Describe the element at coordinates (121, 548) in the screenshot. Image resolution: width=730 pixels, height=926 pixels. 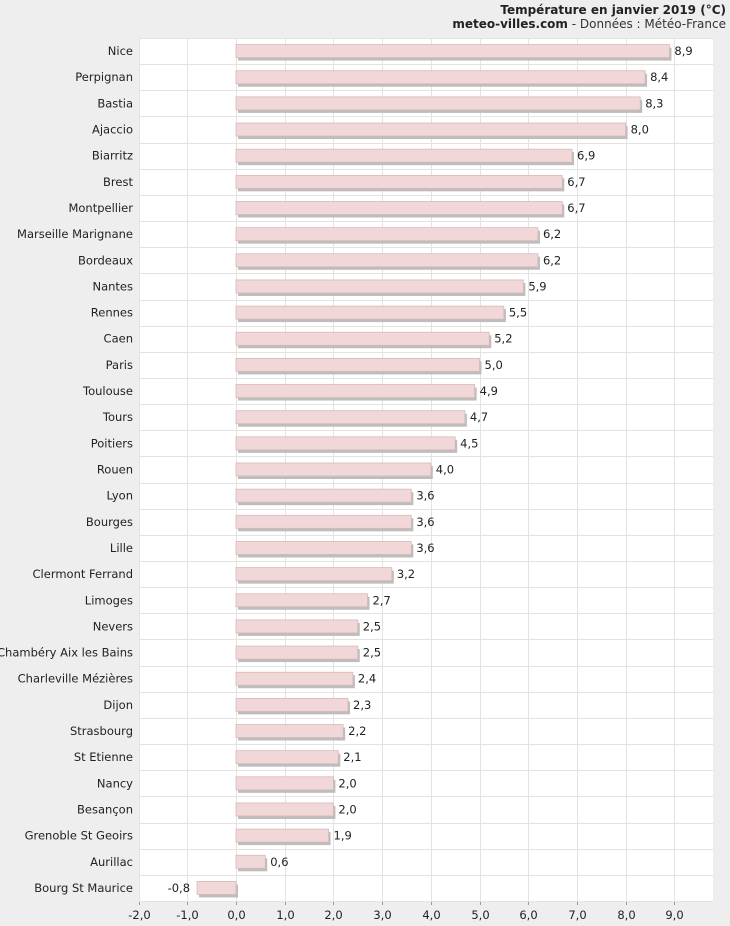
I see `category-label: Lille` at that location.